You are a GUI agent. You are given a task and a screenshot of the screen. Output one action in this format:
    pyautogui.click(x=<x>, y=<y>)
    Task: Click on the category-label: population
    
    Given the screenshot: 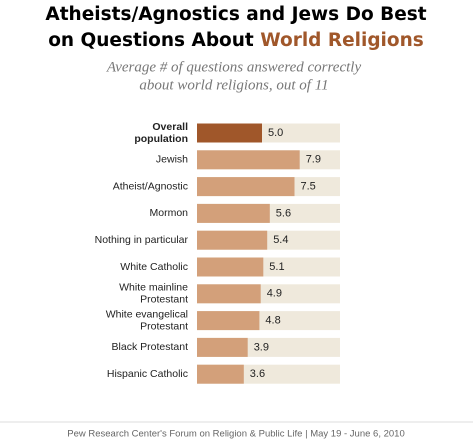 What is the action you would take?
    pyautogui.click(x=161, y=139)
    